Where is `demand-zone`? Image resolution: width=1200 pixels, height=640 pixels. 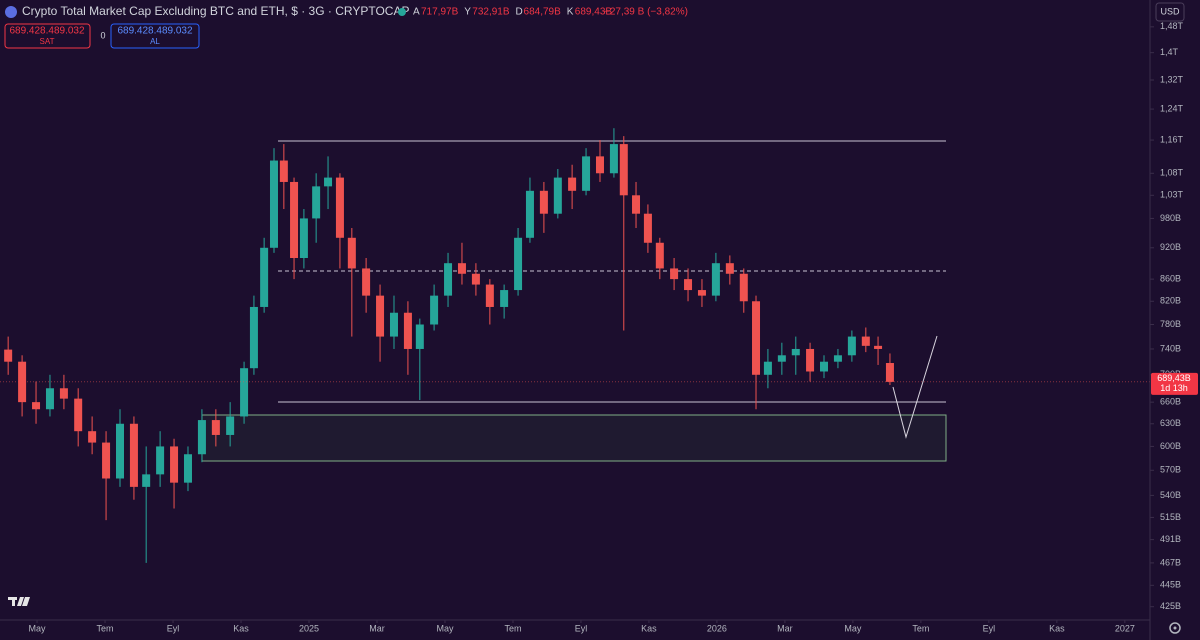 demand-zone is located at coordinates (574, 438).